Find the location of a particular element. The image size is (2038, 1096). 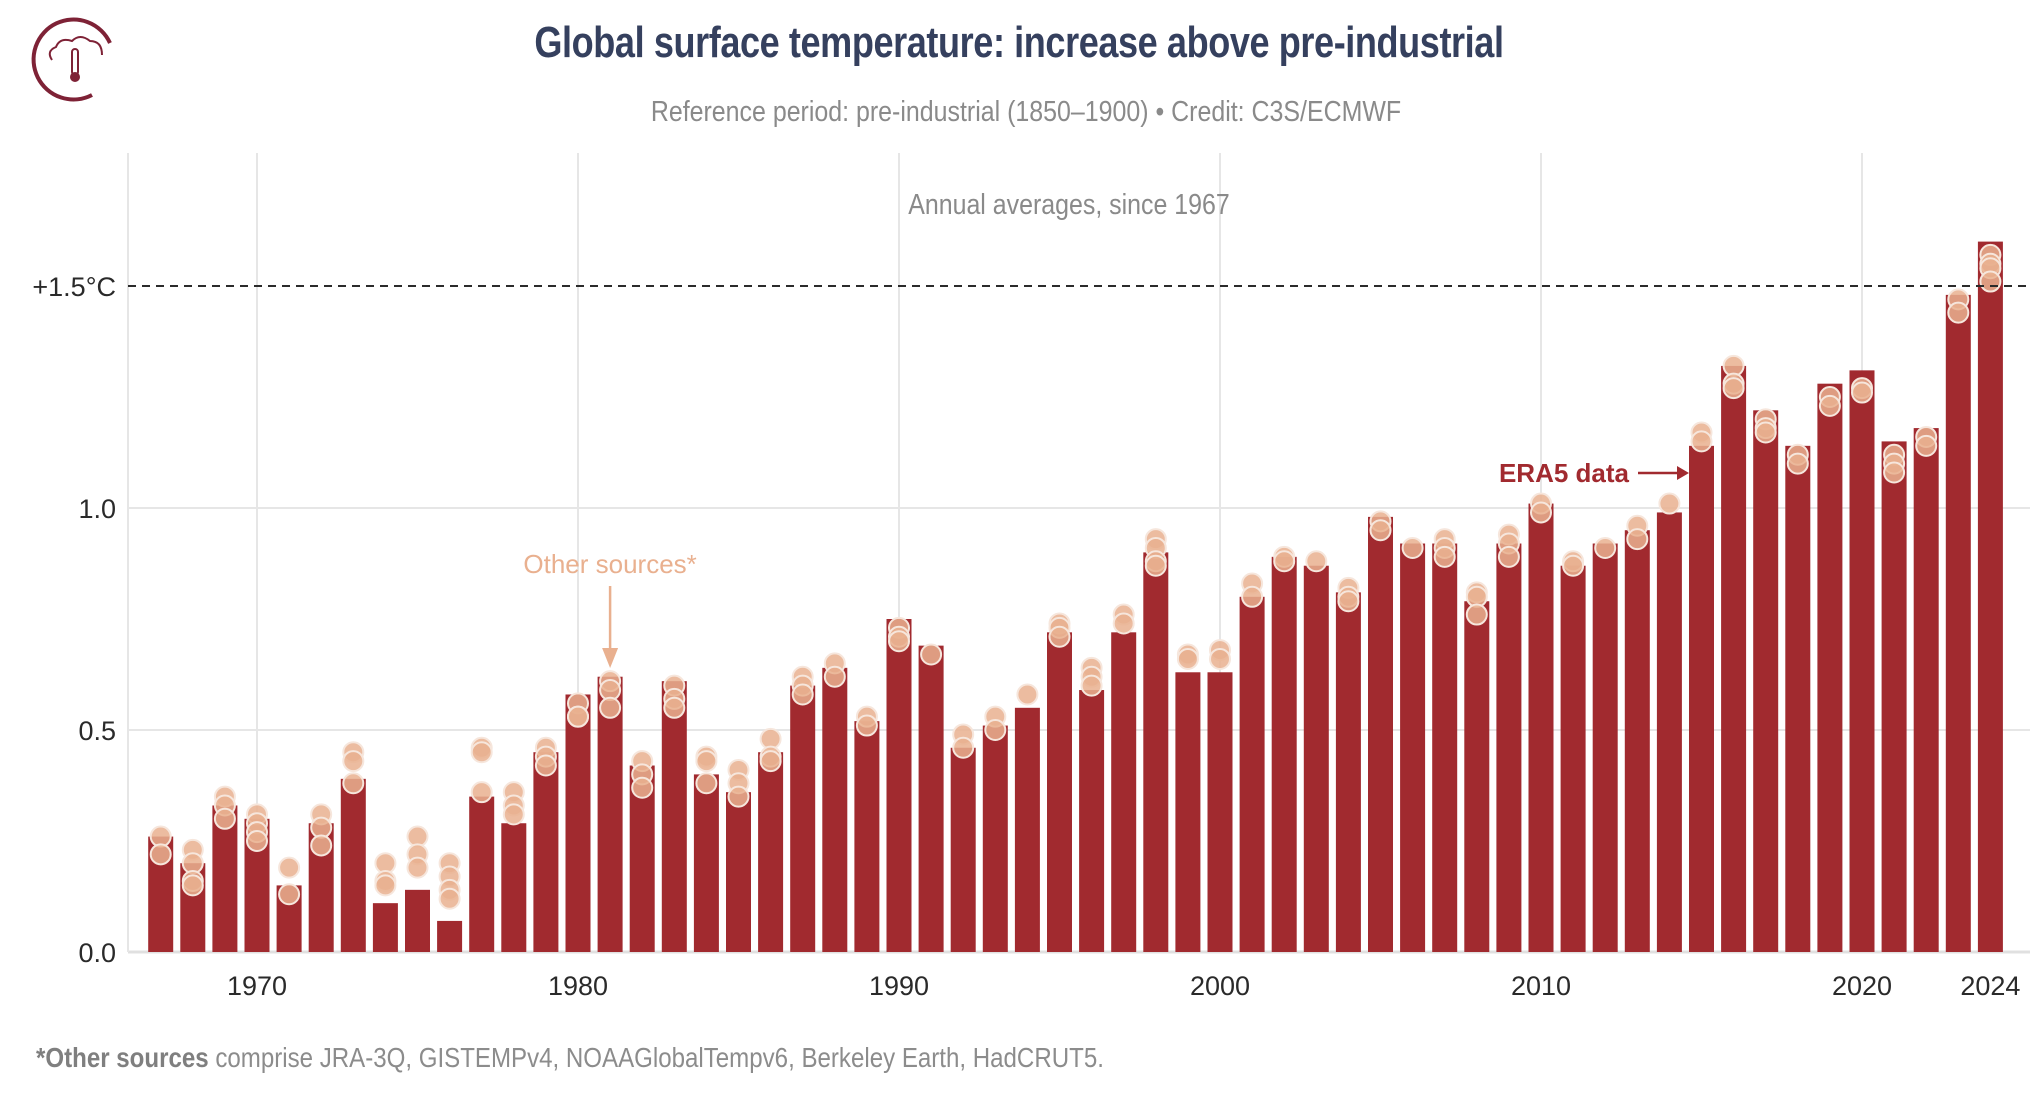

bar-era5-2003 is located at coordinates (1316, 758).